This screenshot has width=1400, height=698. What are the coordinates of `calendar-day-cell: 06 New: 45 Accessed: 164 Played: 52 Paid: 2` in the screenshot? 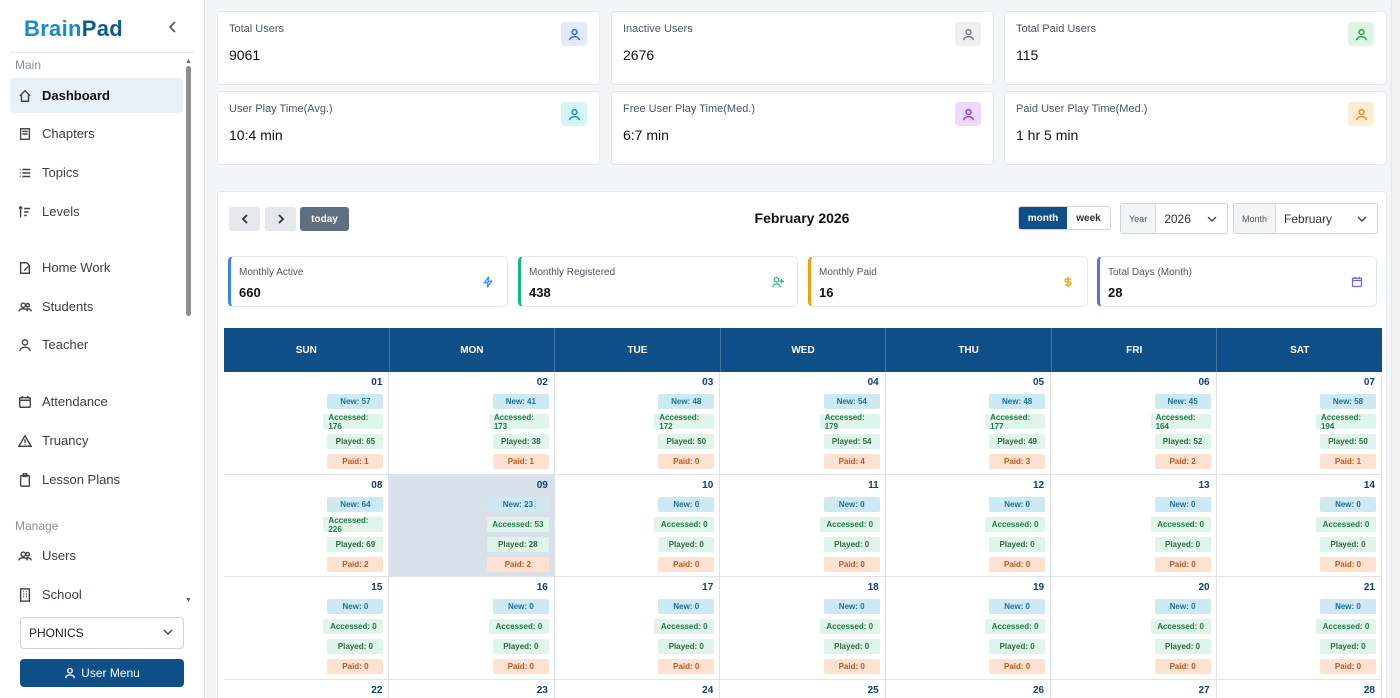 It's located at (1134, 423).